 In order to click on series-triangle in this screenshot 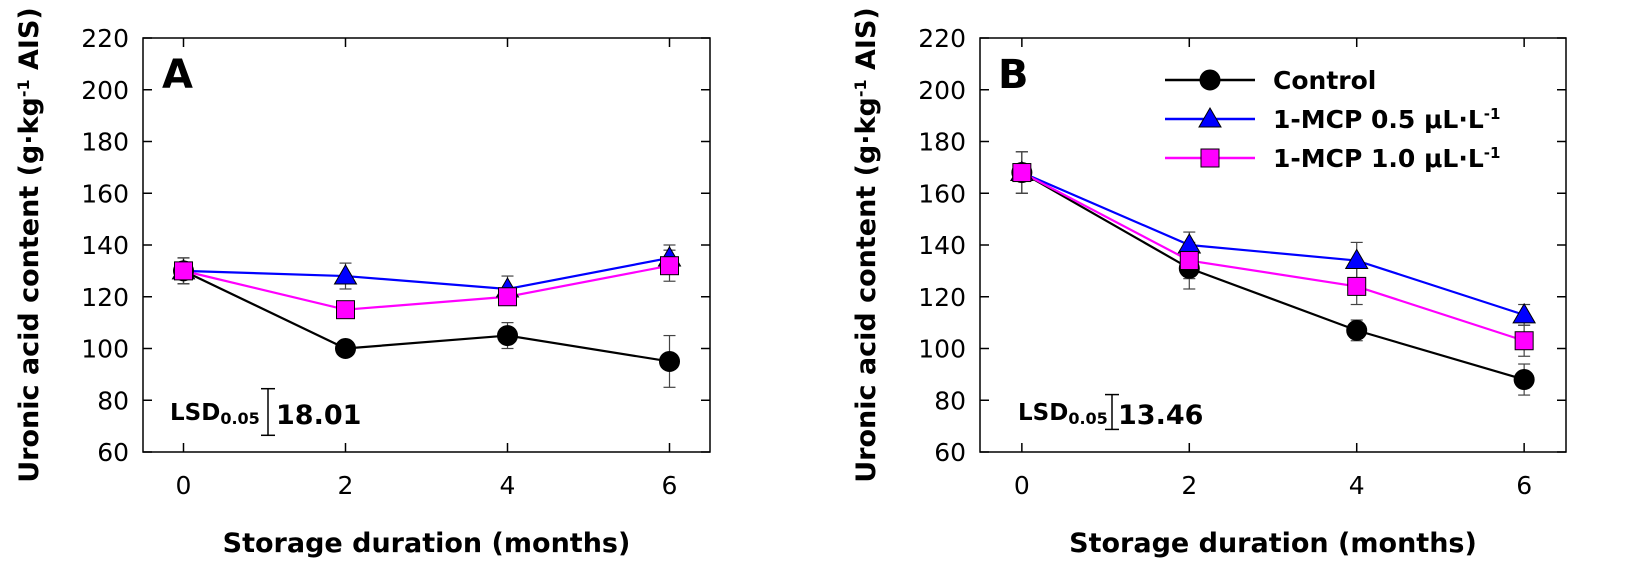, I will do `click(426, 273)`.